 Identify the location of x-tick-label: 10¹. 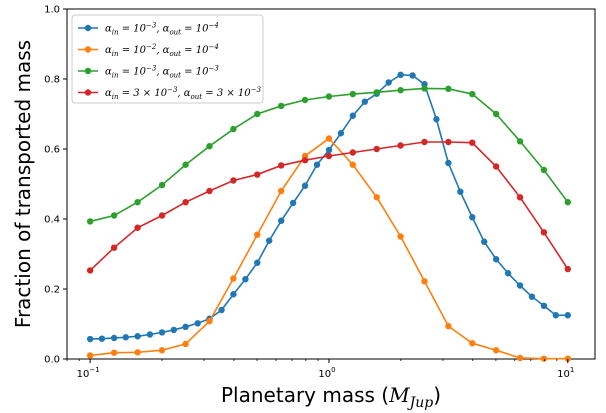
(565, 373).